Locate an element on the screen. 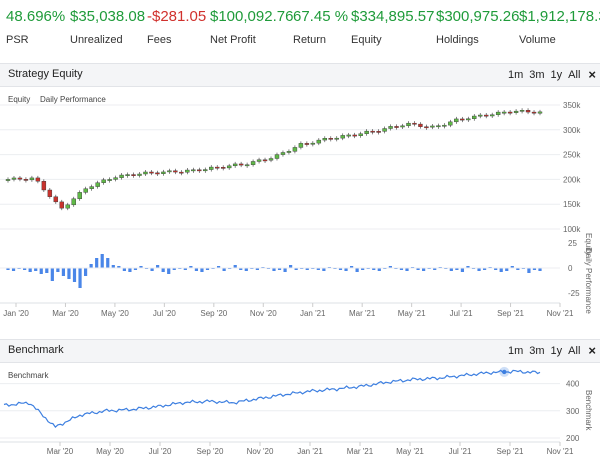  perf-axis-label: Daily Performance is located at coordinates (588, 281).